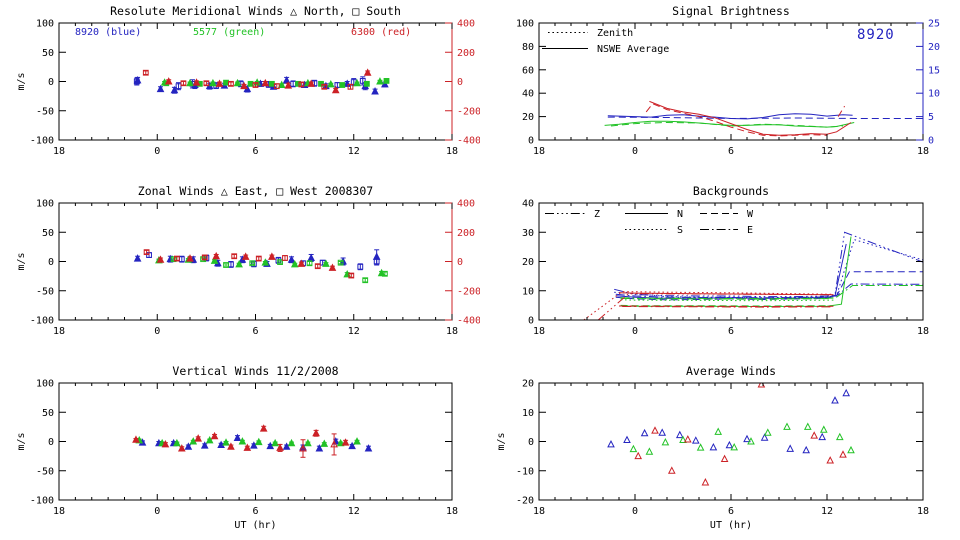  What do you see at coordinates (771, 292) in the screenshot?
I see `series-5577-e` at bounding box center [771, 292].